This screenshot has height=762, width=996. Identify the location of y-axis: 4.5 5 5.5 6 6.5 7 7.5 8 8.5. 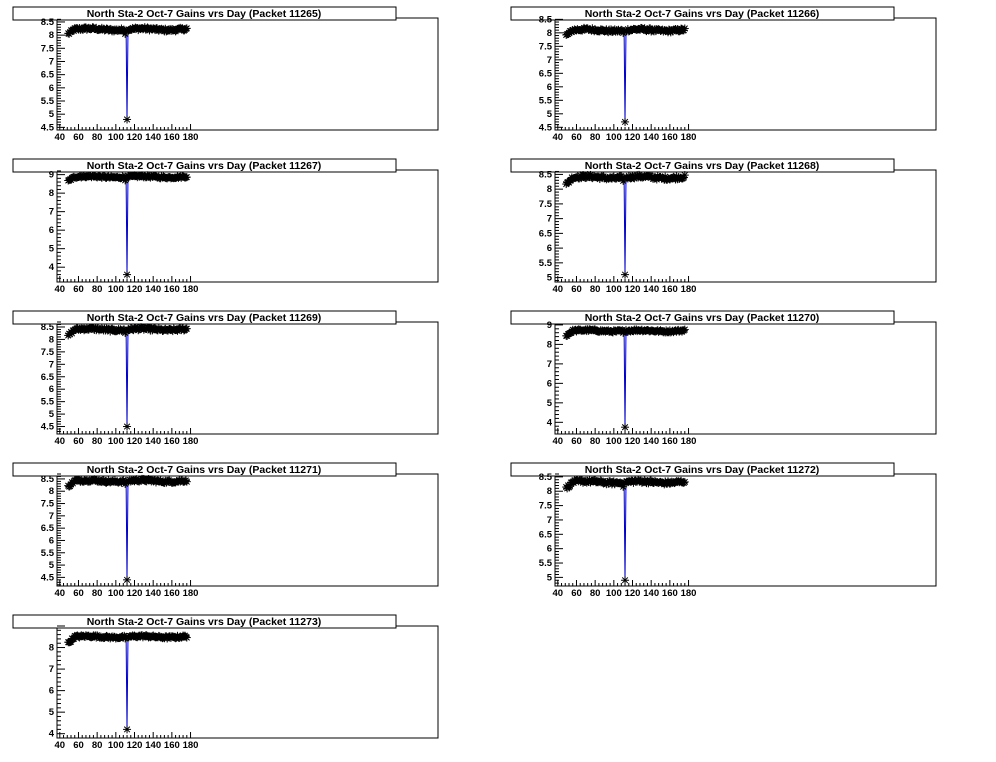
(551, 73).